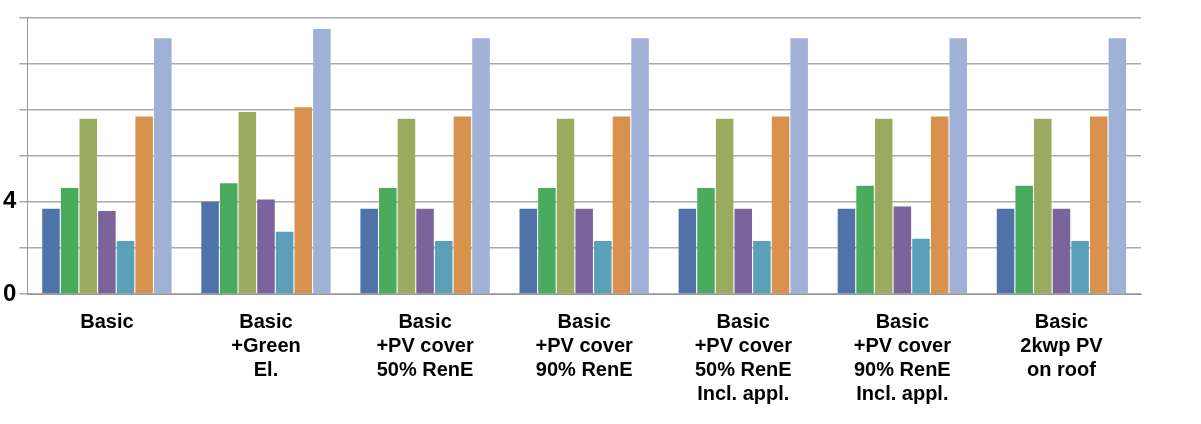  I want to click on x-tick-label: Basic +PV cover 90% RenE, so click(584, 344).